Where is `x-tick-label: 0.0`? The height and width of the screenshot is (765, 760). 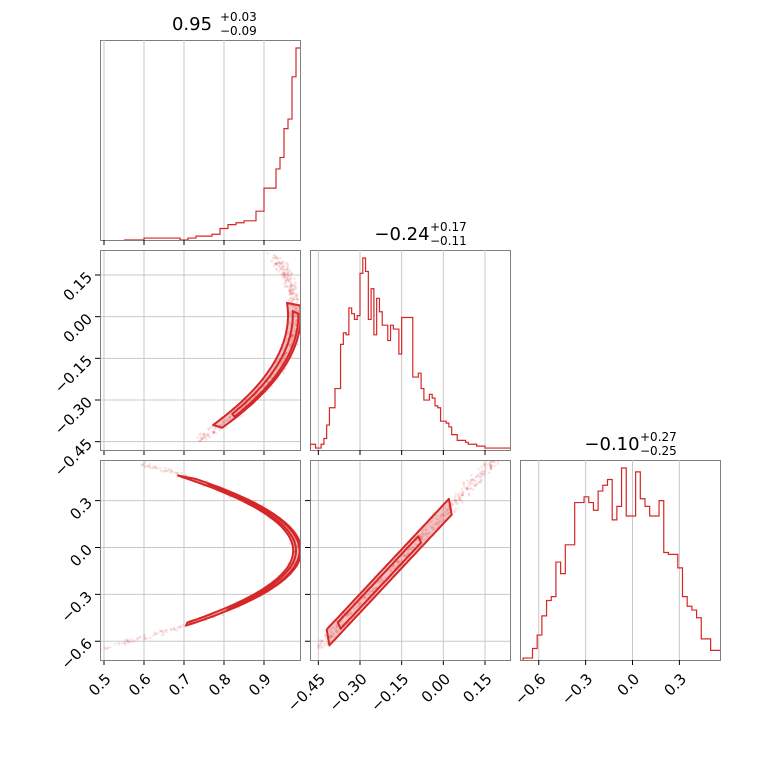
x-tick-label: 0.0 is located at coordinates (629, 685).